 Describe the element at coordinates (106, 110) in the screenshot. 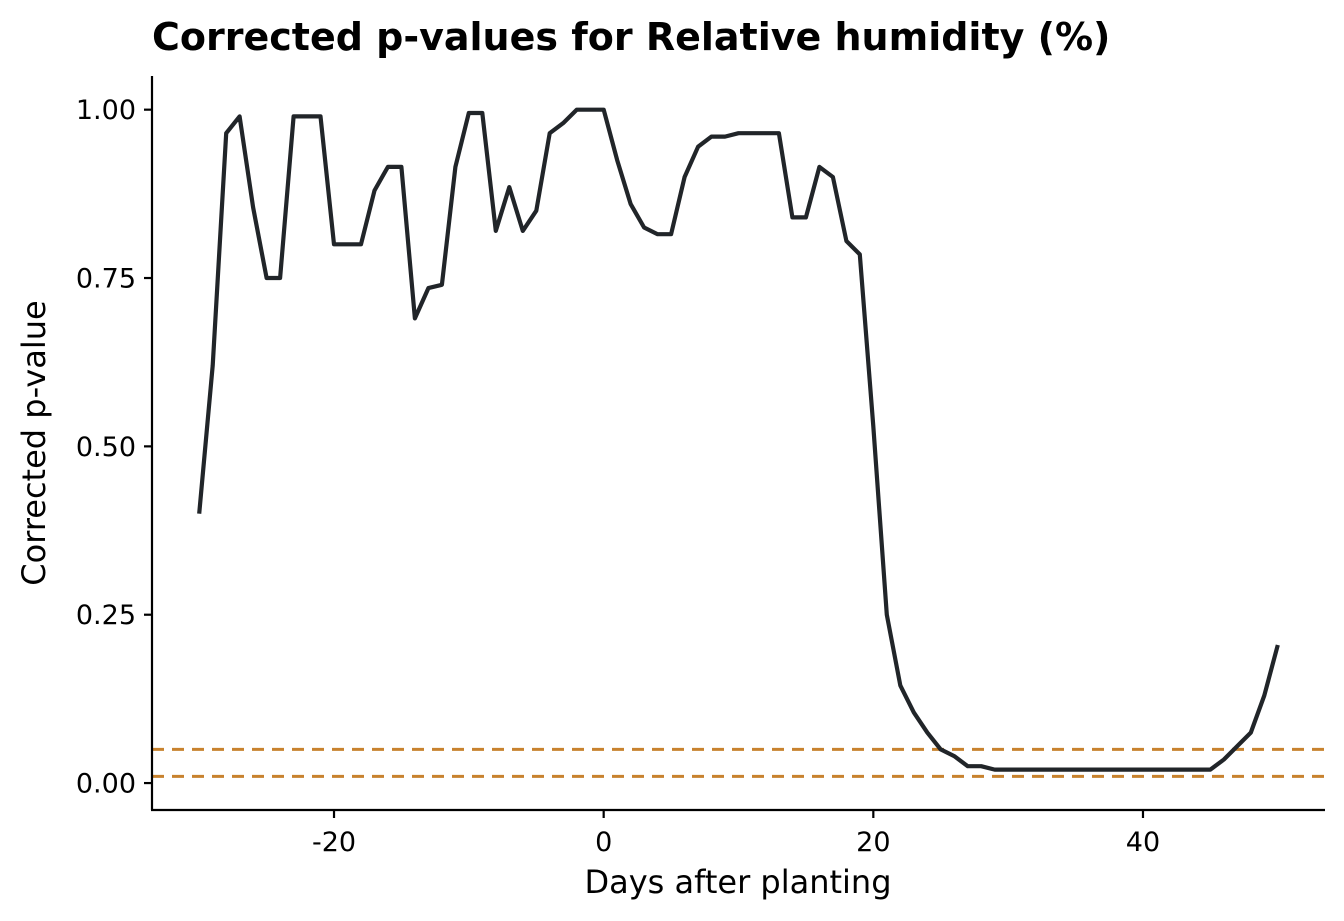

I see `y-tick-label: 1.00` at that location.